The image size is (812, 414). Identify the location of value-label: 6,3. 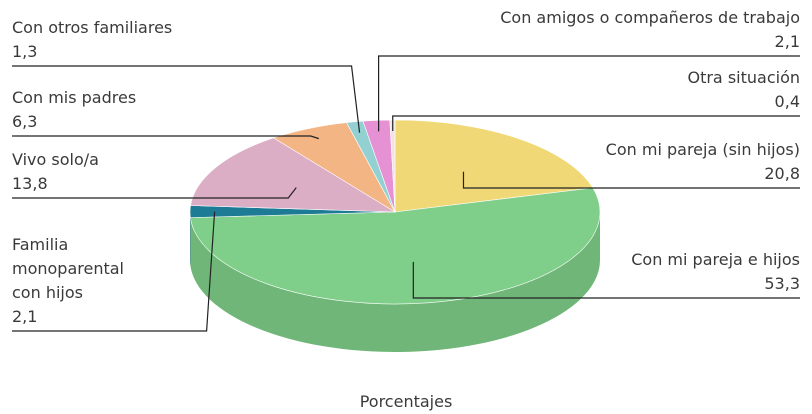
(25, 121).